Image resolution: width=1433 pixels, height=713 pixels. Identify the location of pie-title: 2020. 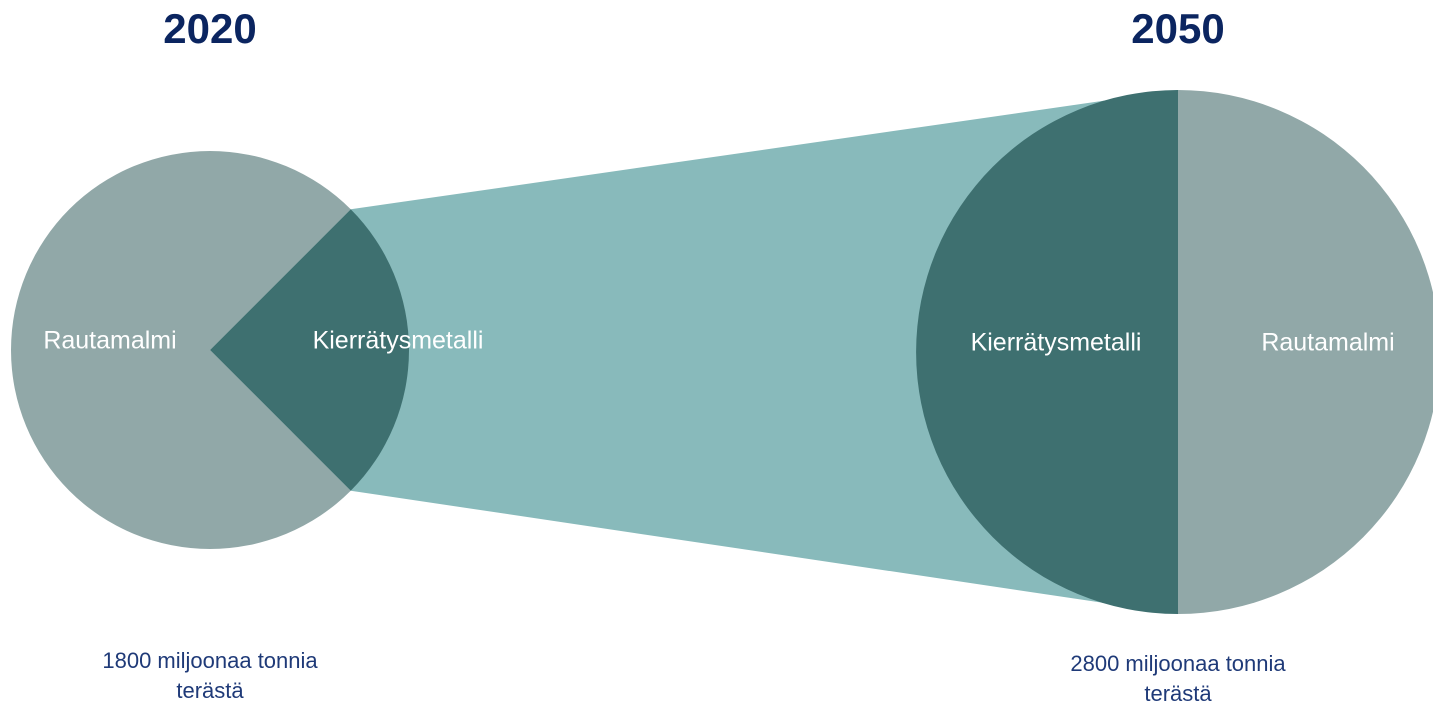
(209, 28).